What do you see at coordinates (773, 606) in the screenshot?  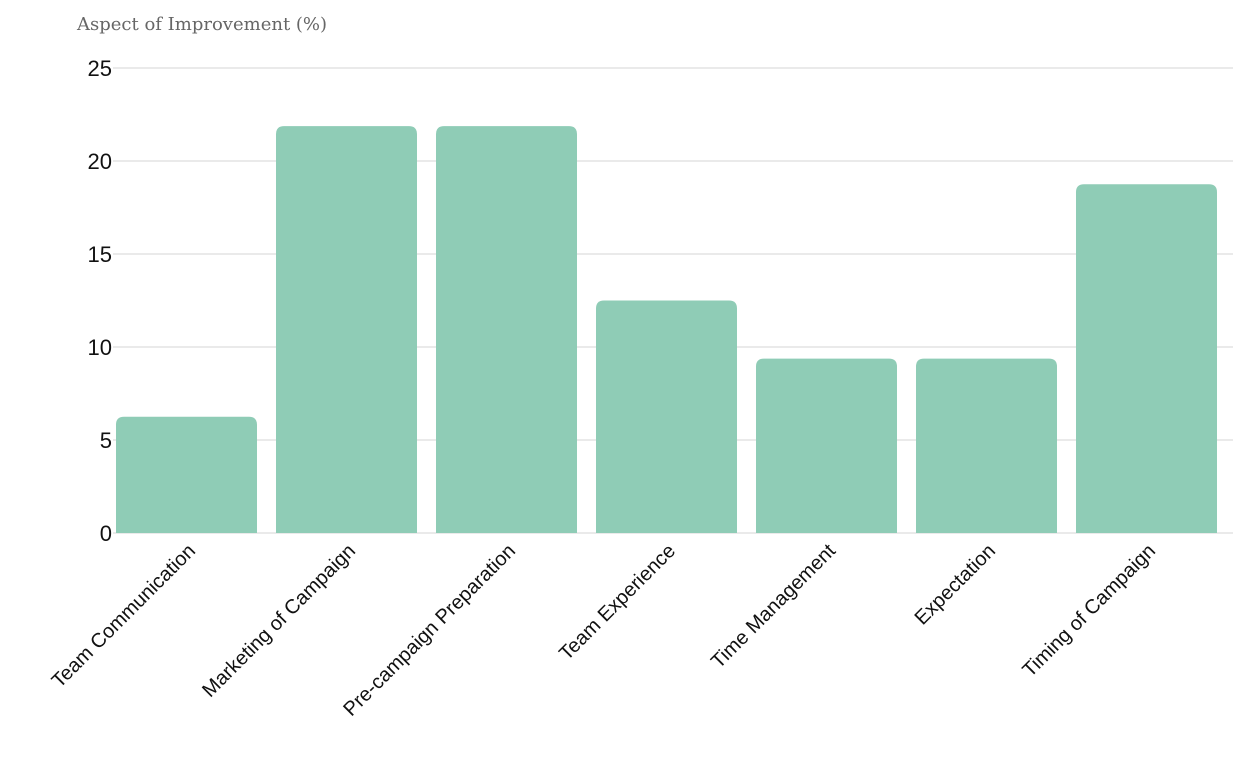 I see `x-tick-label: Time Management` at bounding box center [773, 606].